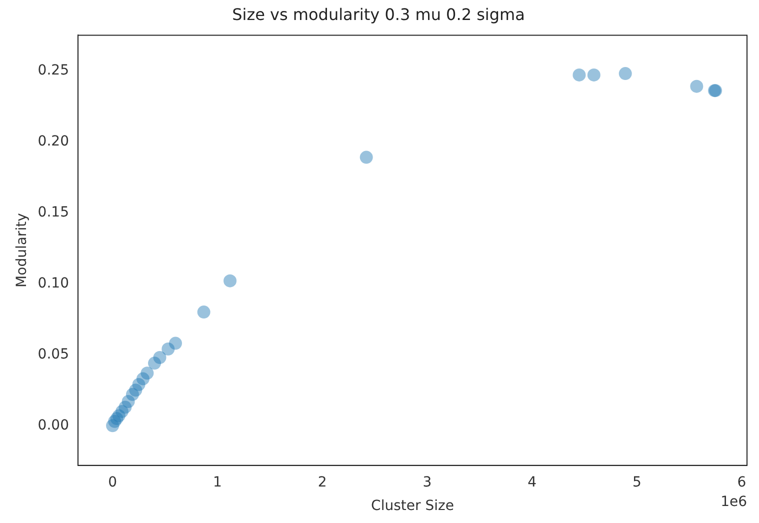 The image size is (759, 523). I want to click on x-tick-label: 2, so click(322, 482).